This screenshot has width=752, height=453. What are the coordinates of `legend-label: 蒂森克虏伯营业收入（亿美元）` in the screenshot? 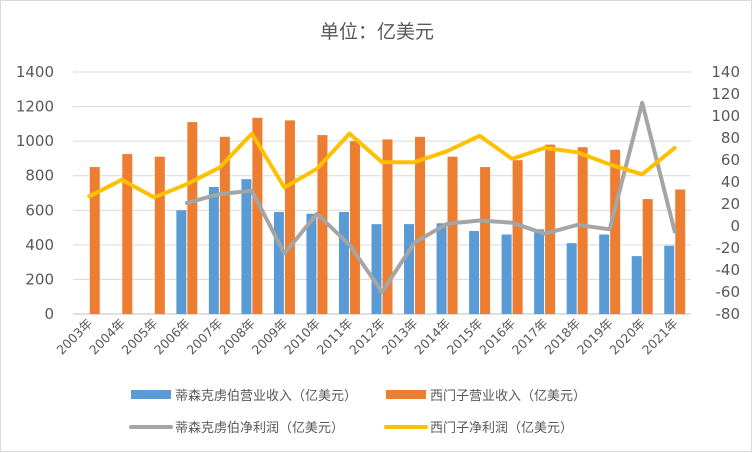 It's located at (266, 396).